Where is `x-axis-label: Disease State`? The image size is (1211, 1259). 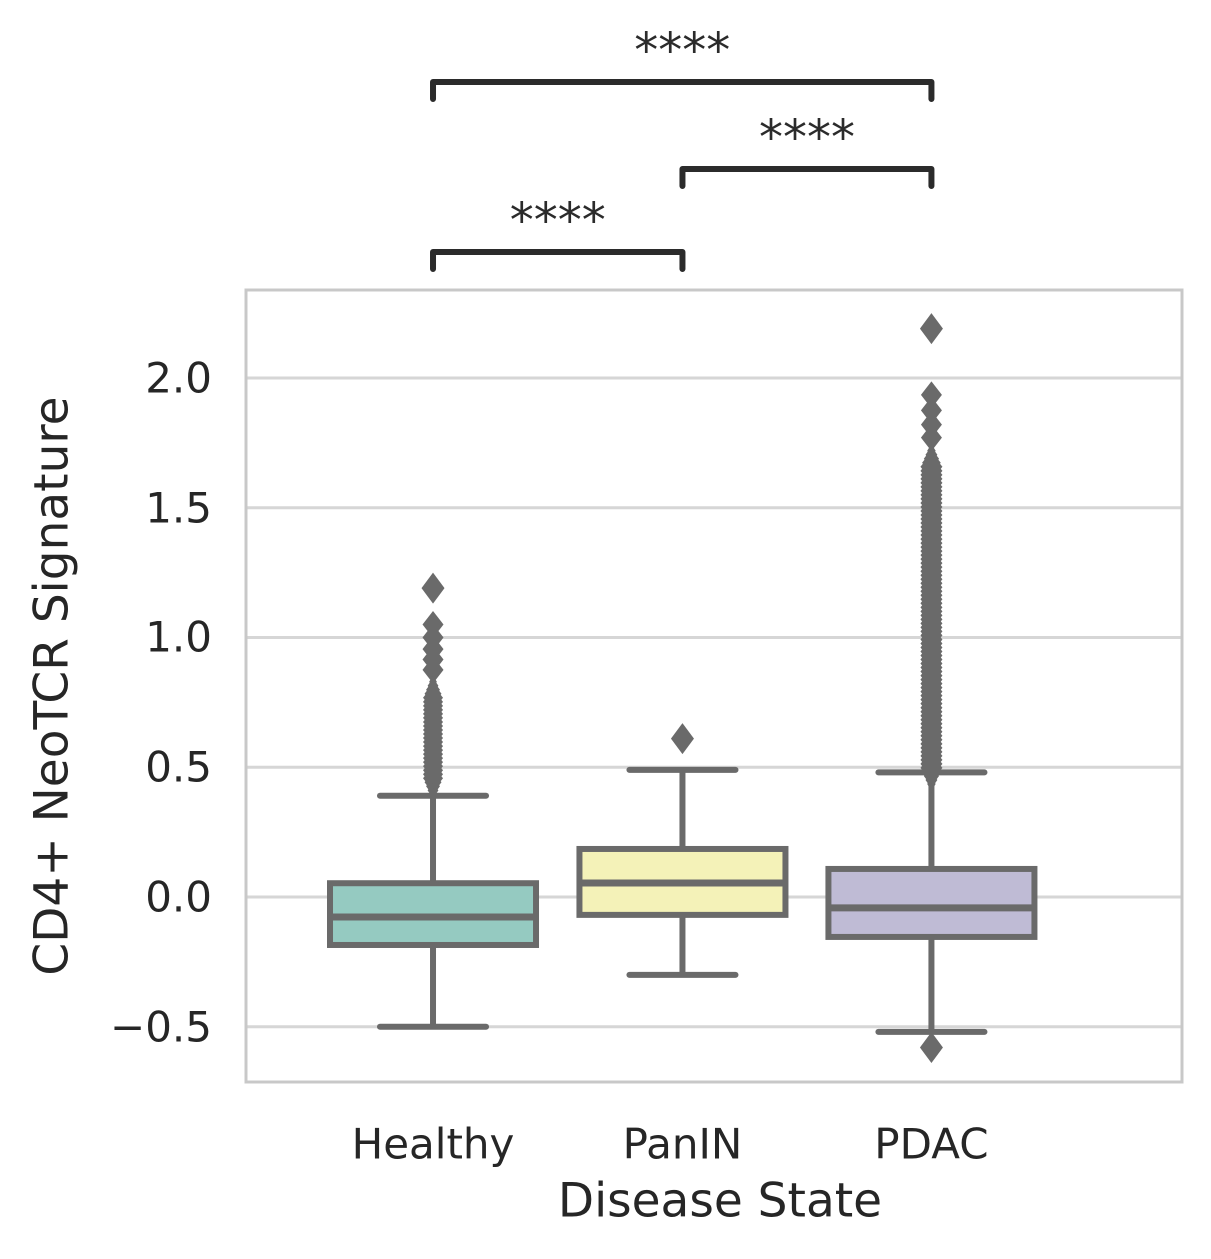 x-axis-label: Disease State is located at coordinates (720, 1201).